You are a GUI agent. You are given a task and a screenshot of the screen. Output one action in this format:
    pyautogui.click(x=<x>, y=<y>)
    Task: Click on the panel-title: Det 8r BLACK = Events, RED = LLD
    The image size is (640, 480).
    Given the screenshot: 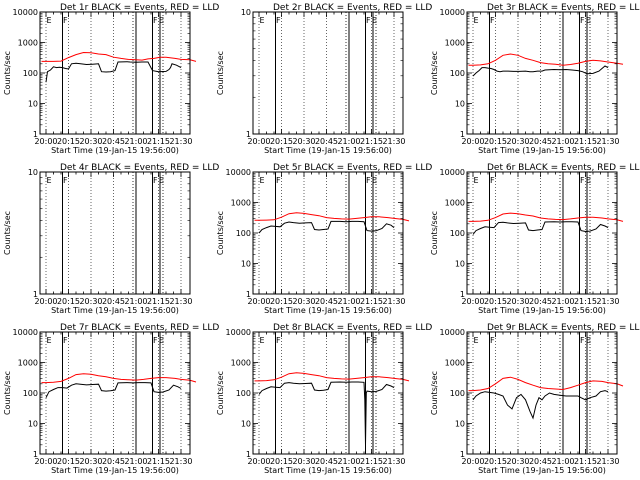 What is the action you would take?
    pyautogui.click(x=352, y=328)
    